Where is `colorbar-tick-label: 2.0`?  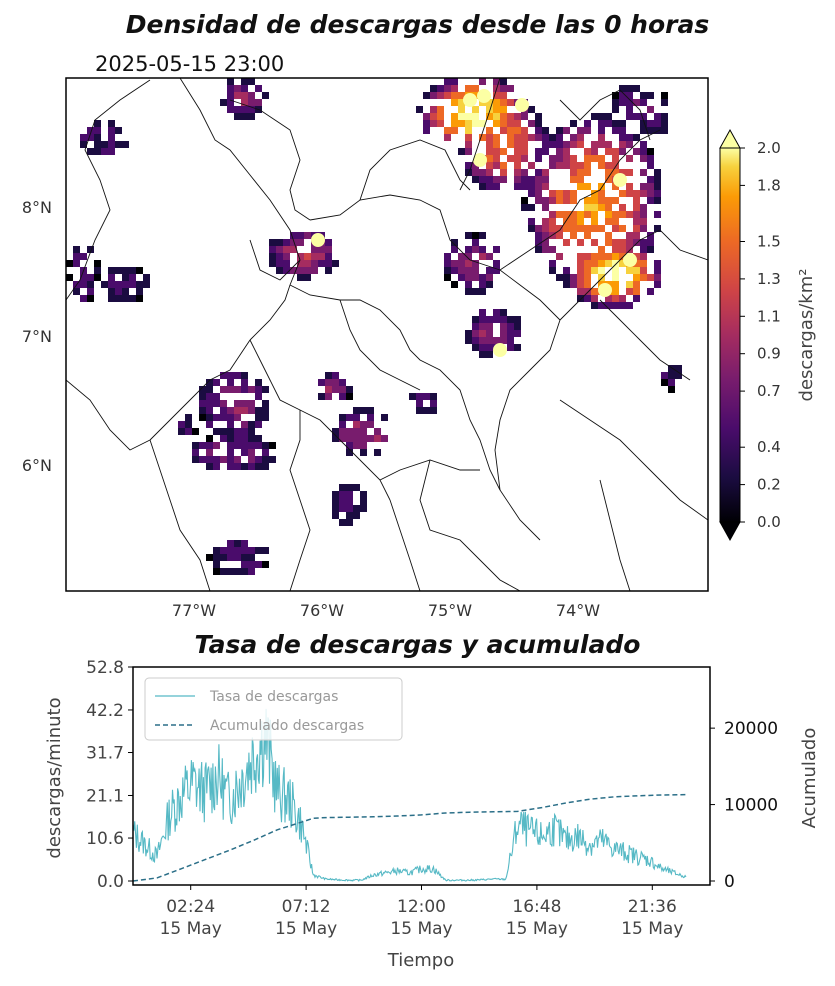
colorbar-tick-label: 2.0 is located at coordinates (769, 148).